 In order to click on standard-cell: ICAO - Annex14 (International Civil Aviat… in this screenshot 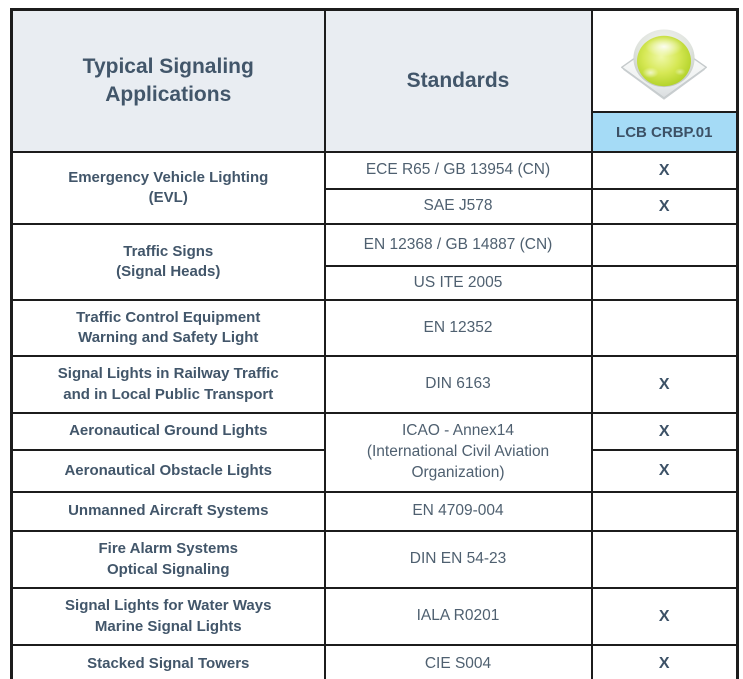, I will do `click(458, 452)`.